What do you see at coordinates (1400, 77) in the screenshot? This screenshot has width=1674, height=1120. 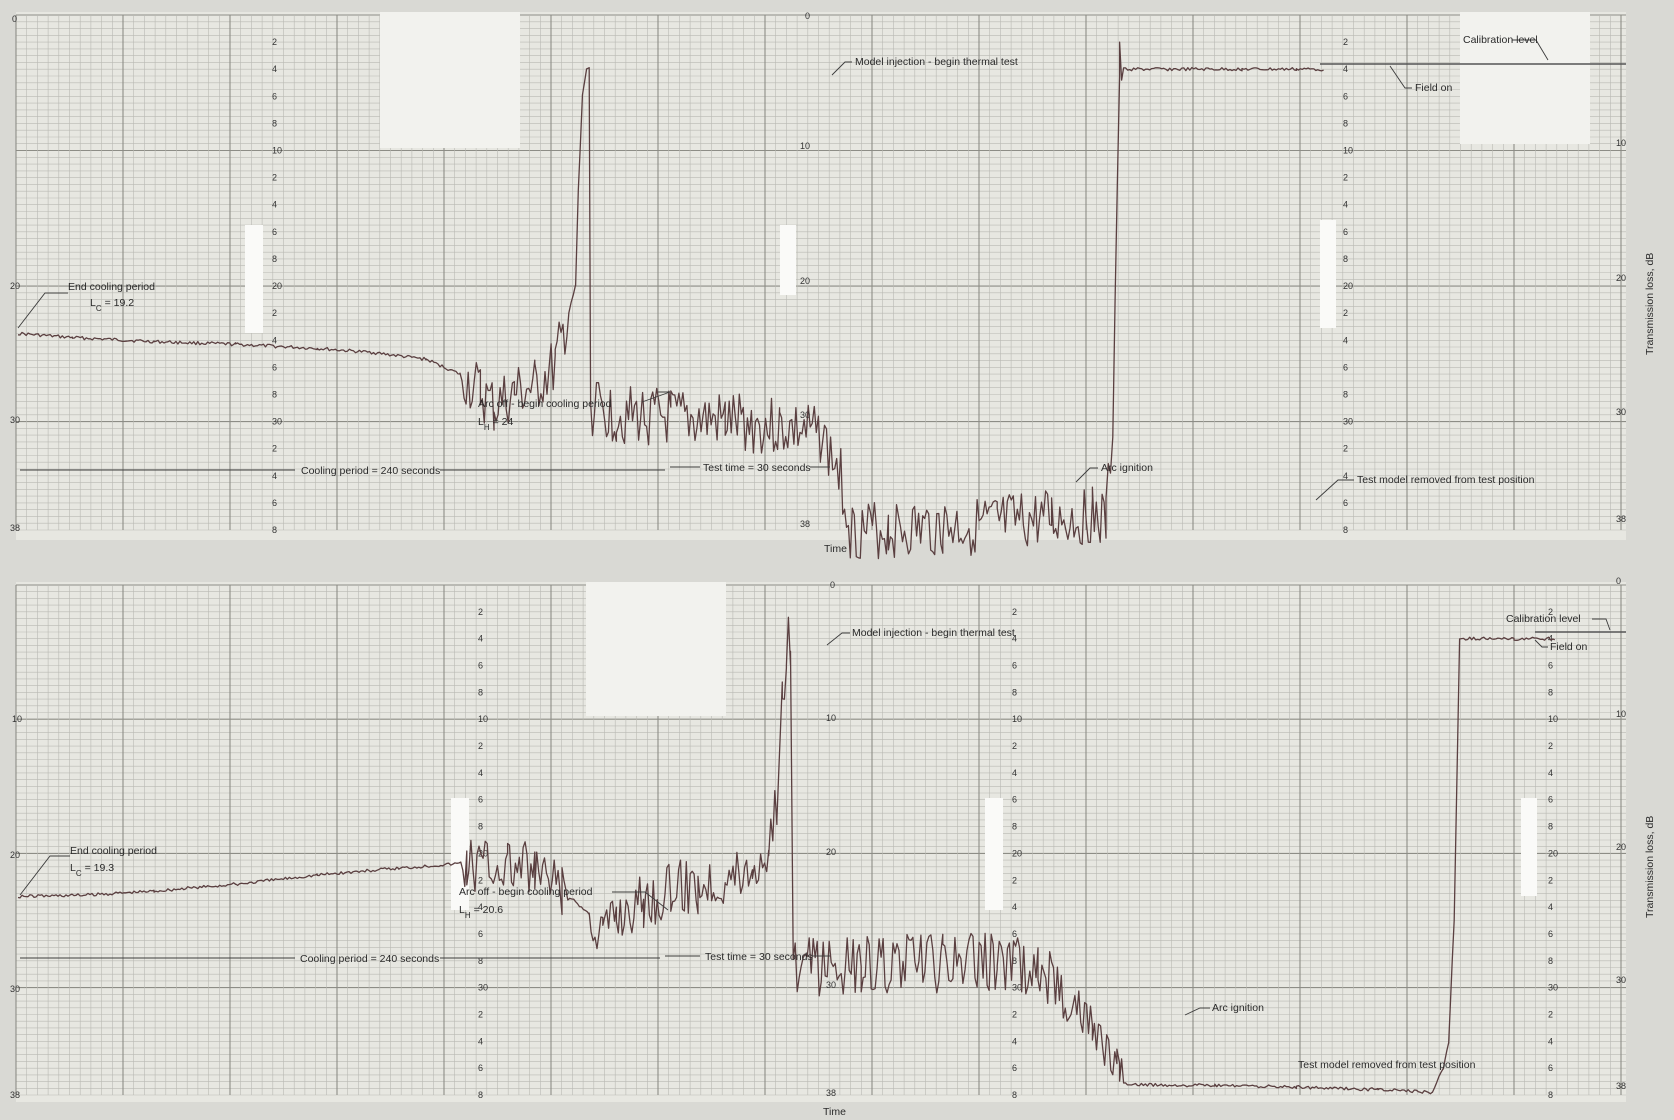 I see `top-leader-field-on` at bounding box center [1400, 77].